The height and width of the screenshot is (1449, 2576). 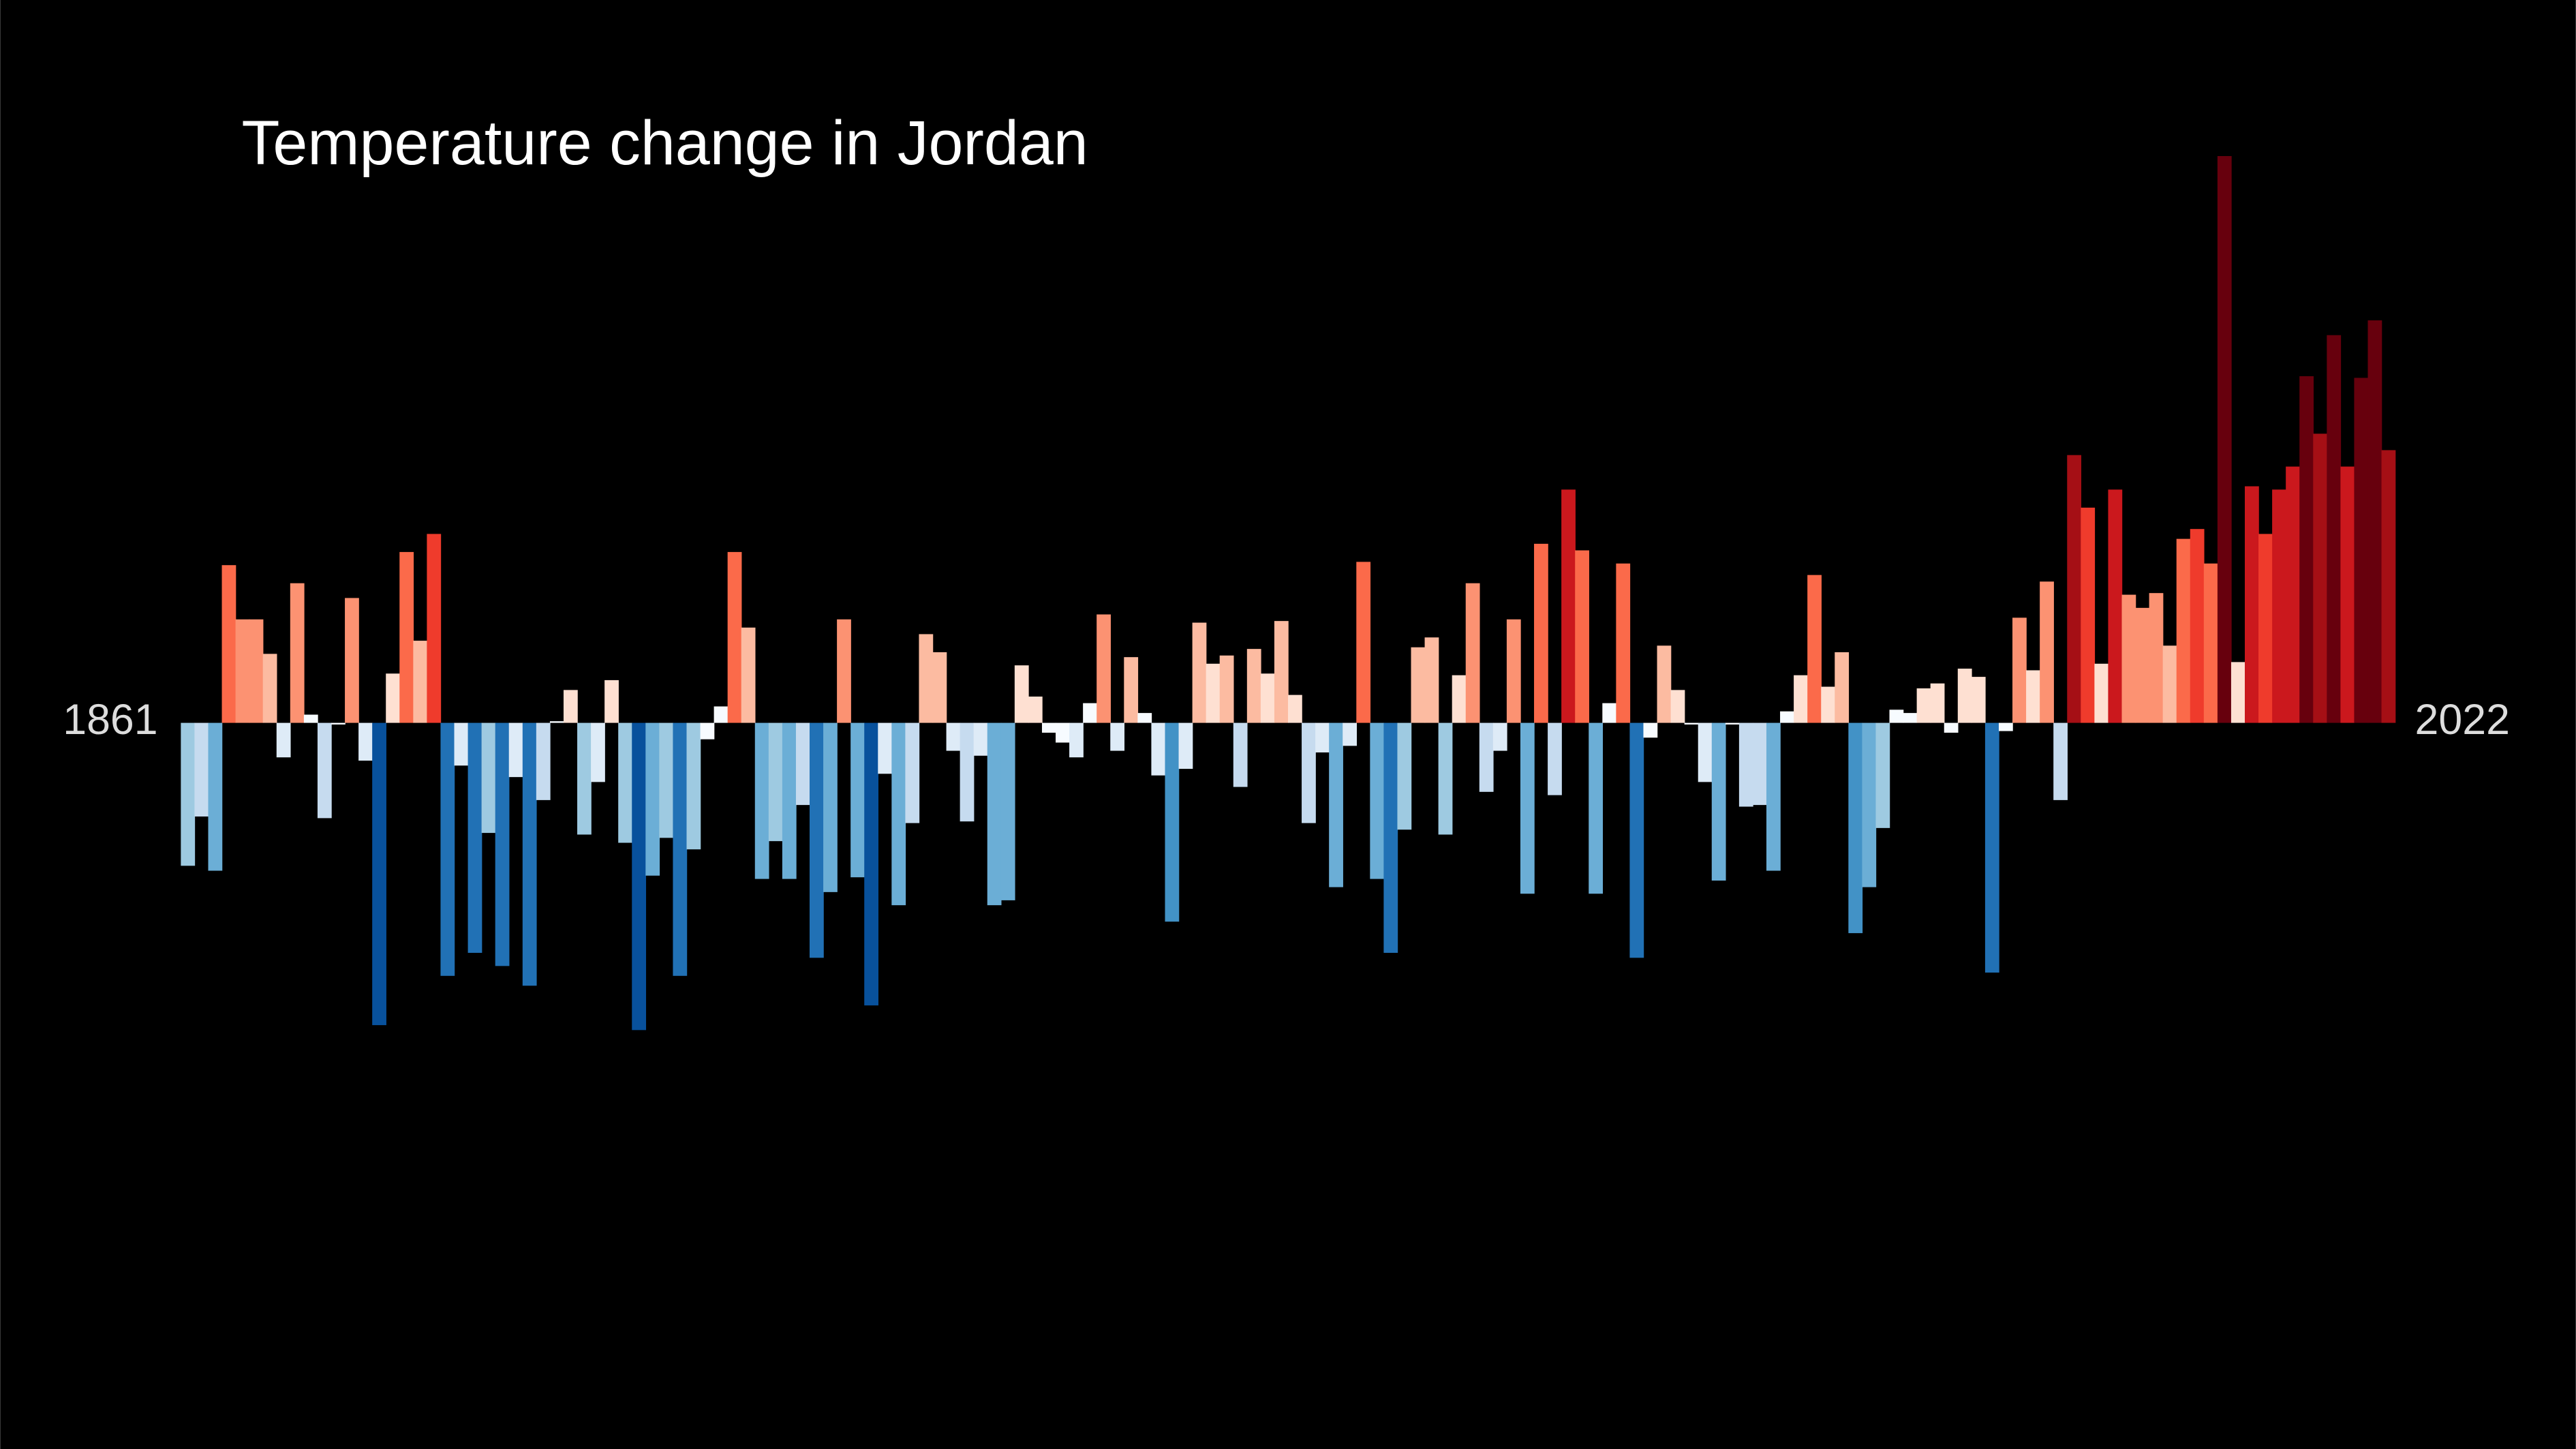 I want to click on x-tick-label: 2022, so click(x=2462, y=720).